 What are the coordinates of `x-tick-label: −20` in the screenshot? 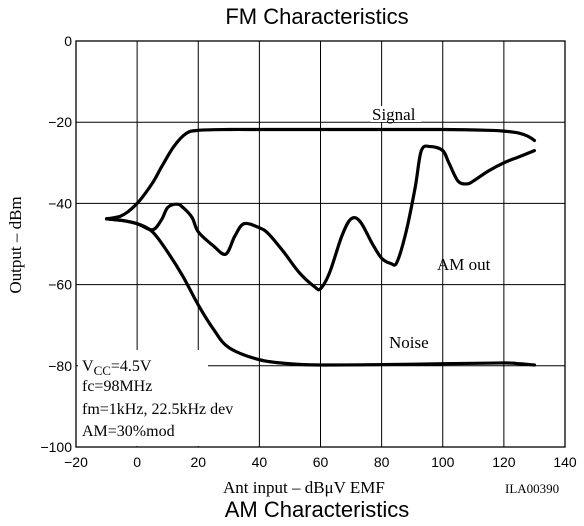 It's located at (76, 462).